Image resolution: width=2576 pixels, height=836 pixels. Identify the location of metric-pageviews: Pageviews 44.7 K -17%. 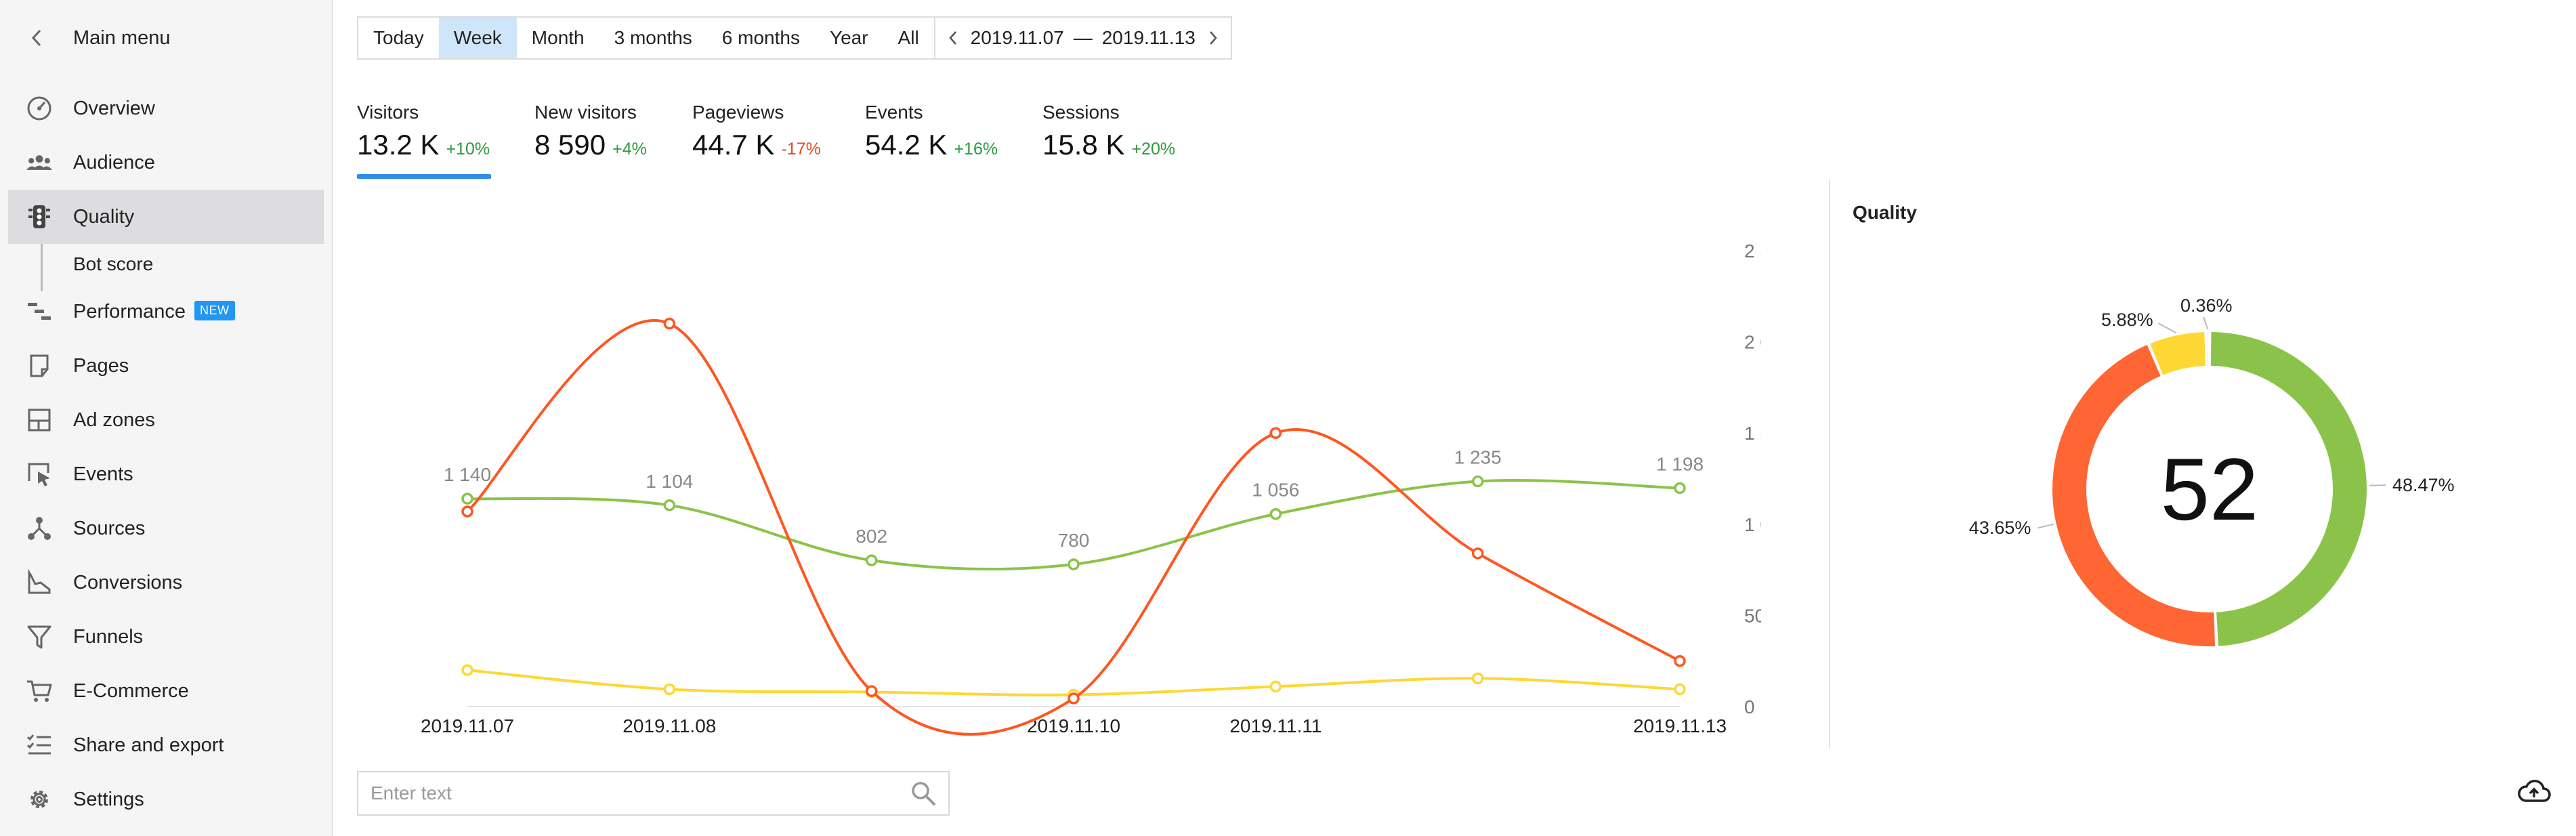
(756, 131).